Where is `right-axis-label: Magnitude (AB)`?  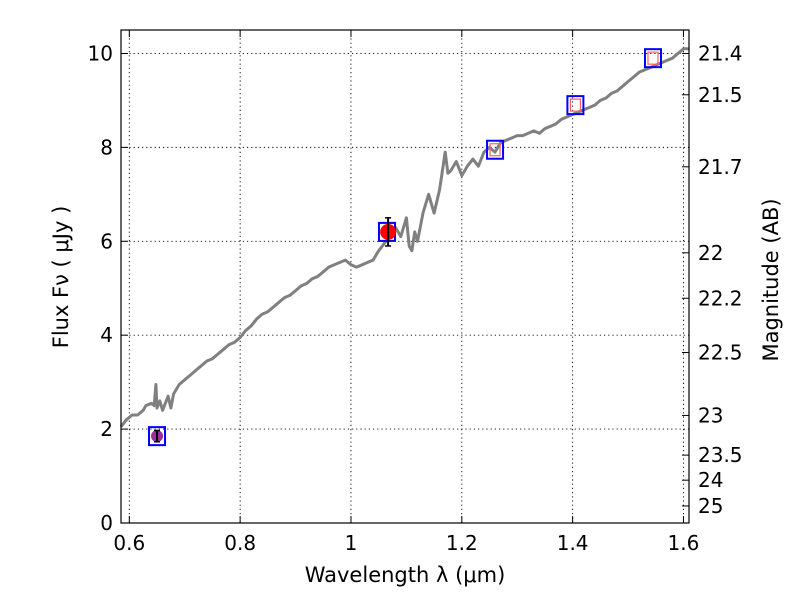
right-axis-label: Magnitude (AB) is located at coordinates (771, 279).